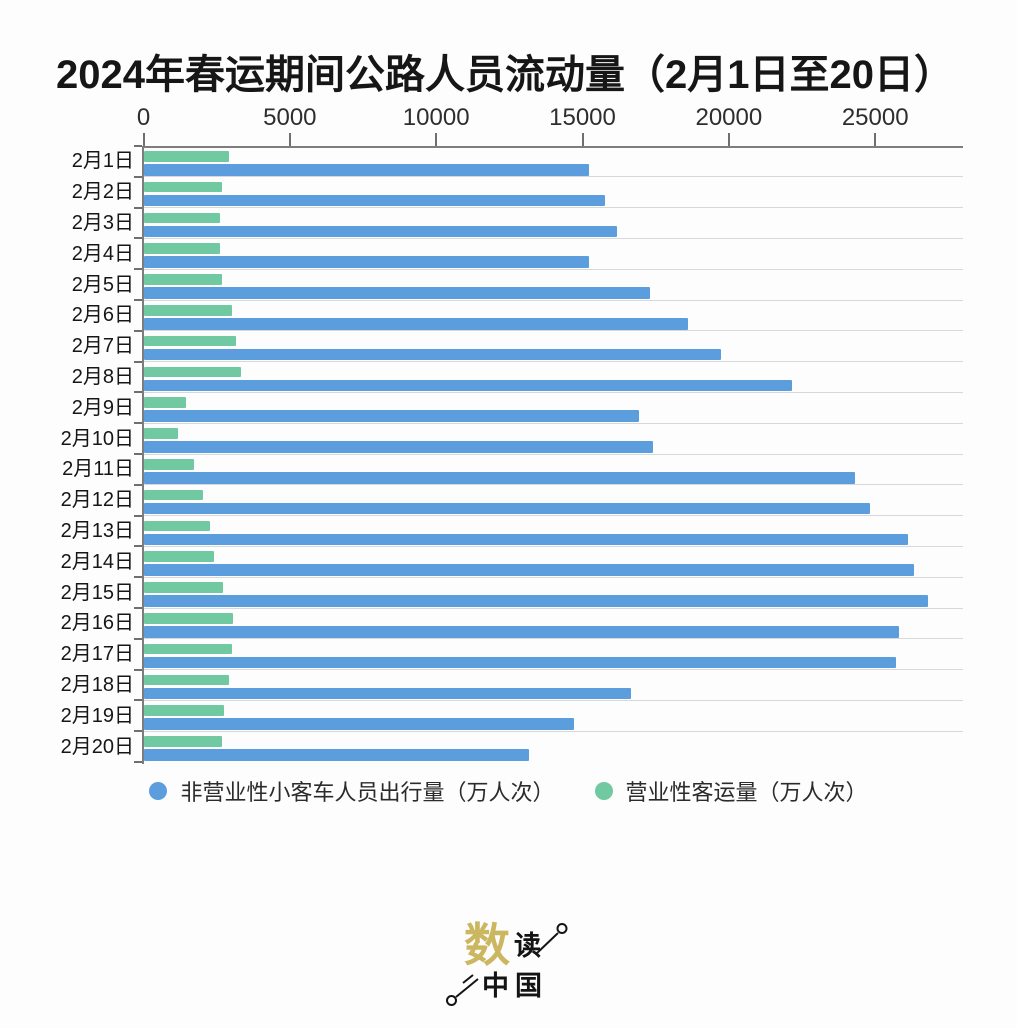 The width and height of the screenshot is (1017, 1028). Describe the element at coordinates (102, 315) in the screenshot. I see `y-category-label: 2月6日` at that location.